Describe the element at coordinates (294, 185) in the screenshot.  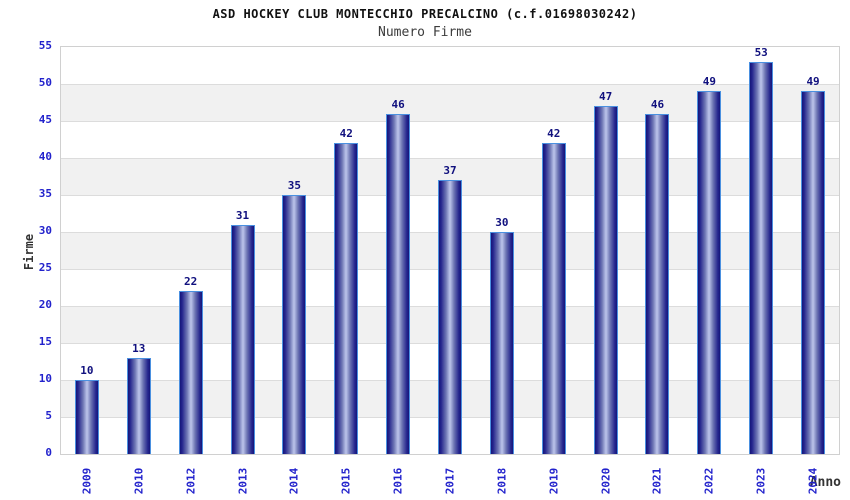
I see `bar-value-label: 35` at that location.